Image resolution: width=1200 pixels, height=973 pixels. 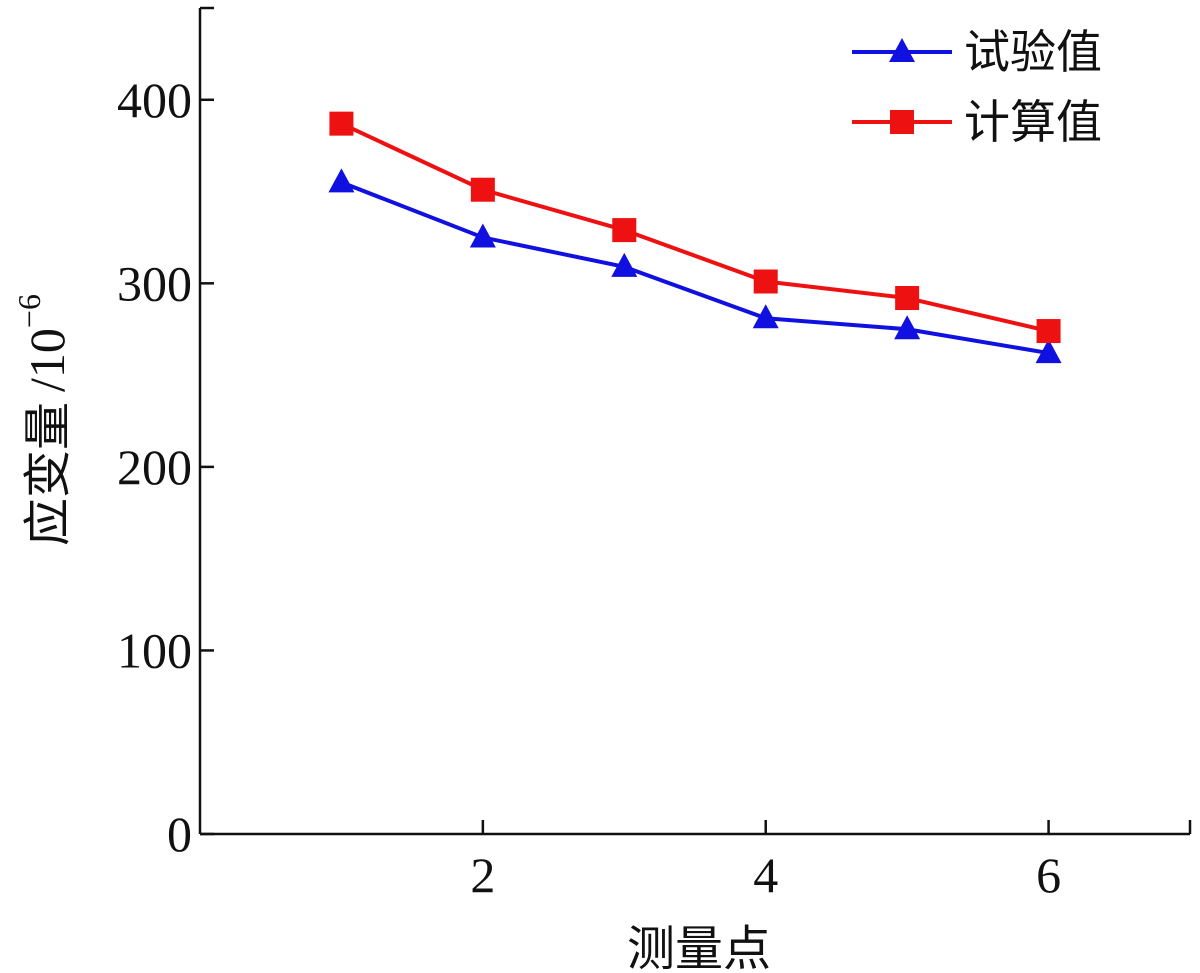 What do you see at coordinates (699, 947) in the screenshot?
I see `x-axis-title: 测量点` at bounding box center [699, 947].